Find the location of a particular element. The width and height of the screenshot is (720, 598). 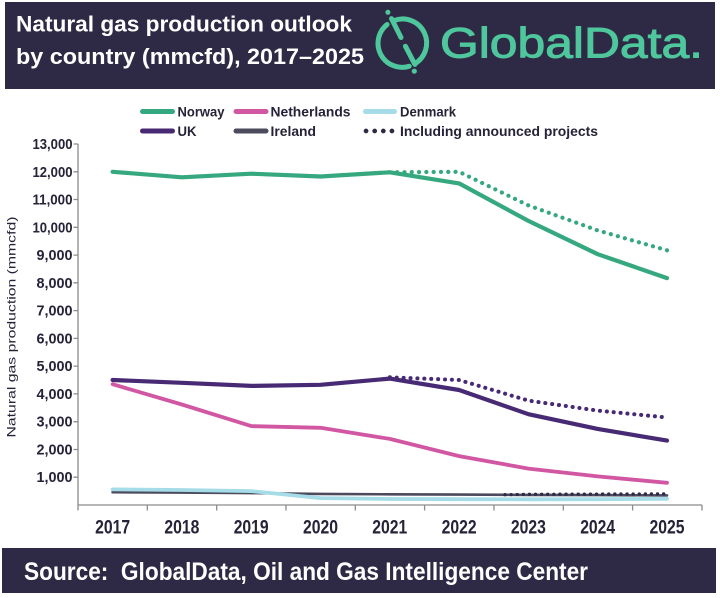

svg-text: Including announced projects is located at coordinates (499, 131).